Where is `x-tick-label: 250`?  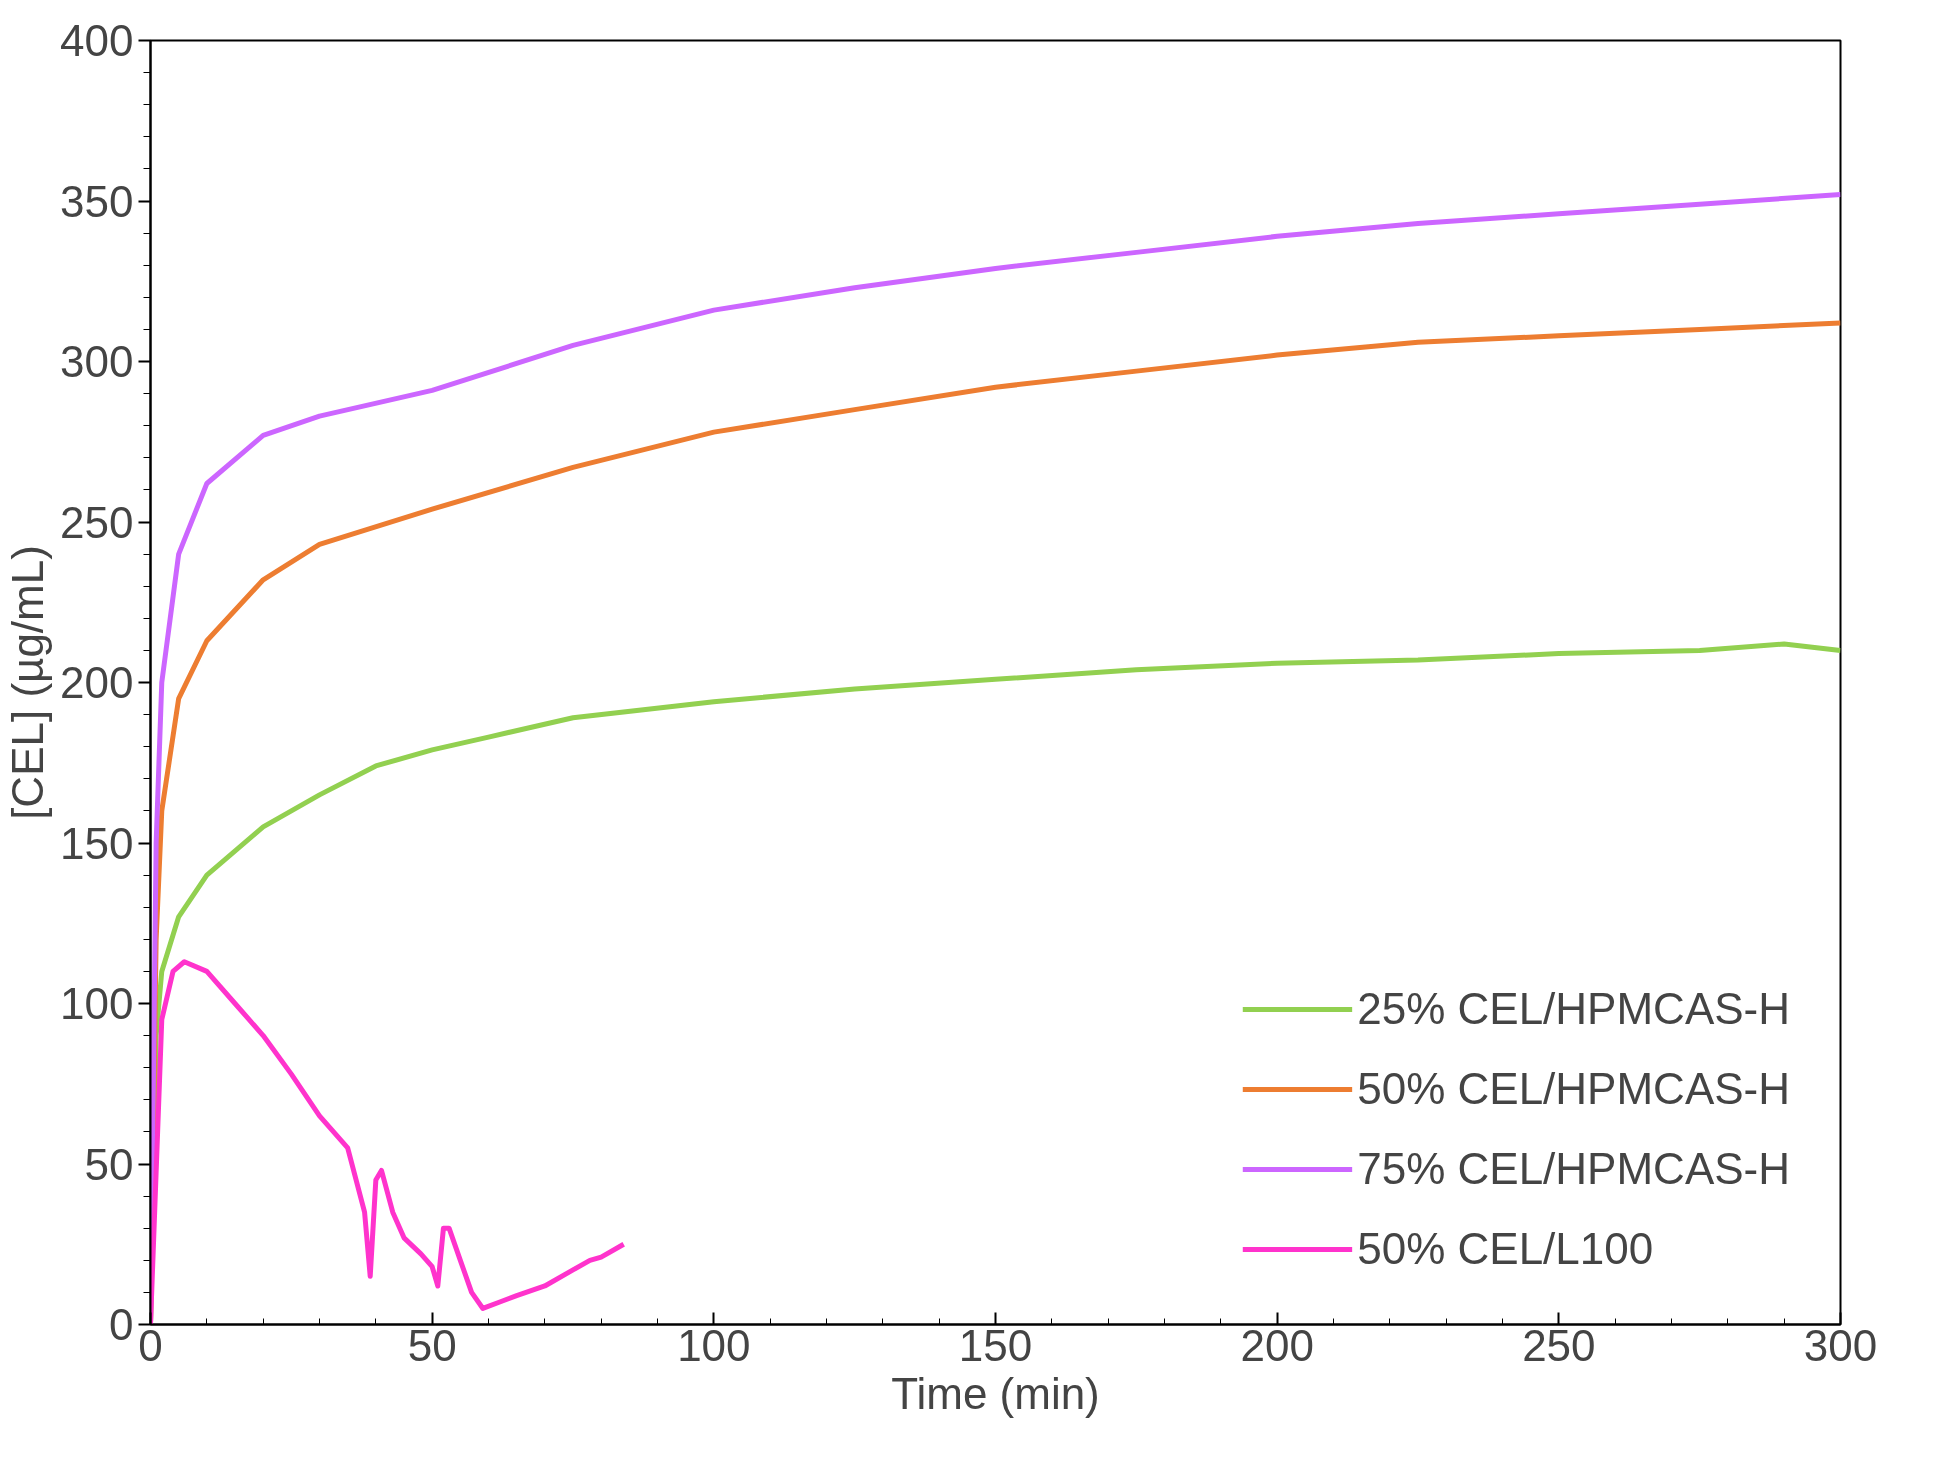 x-tick-label: 250 is located at coordinates (1559, 1345).